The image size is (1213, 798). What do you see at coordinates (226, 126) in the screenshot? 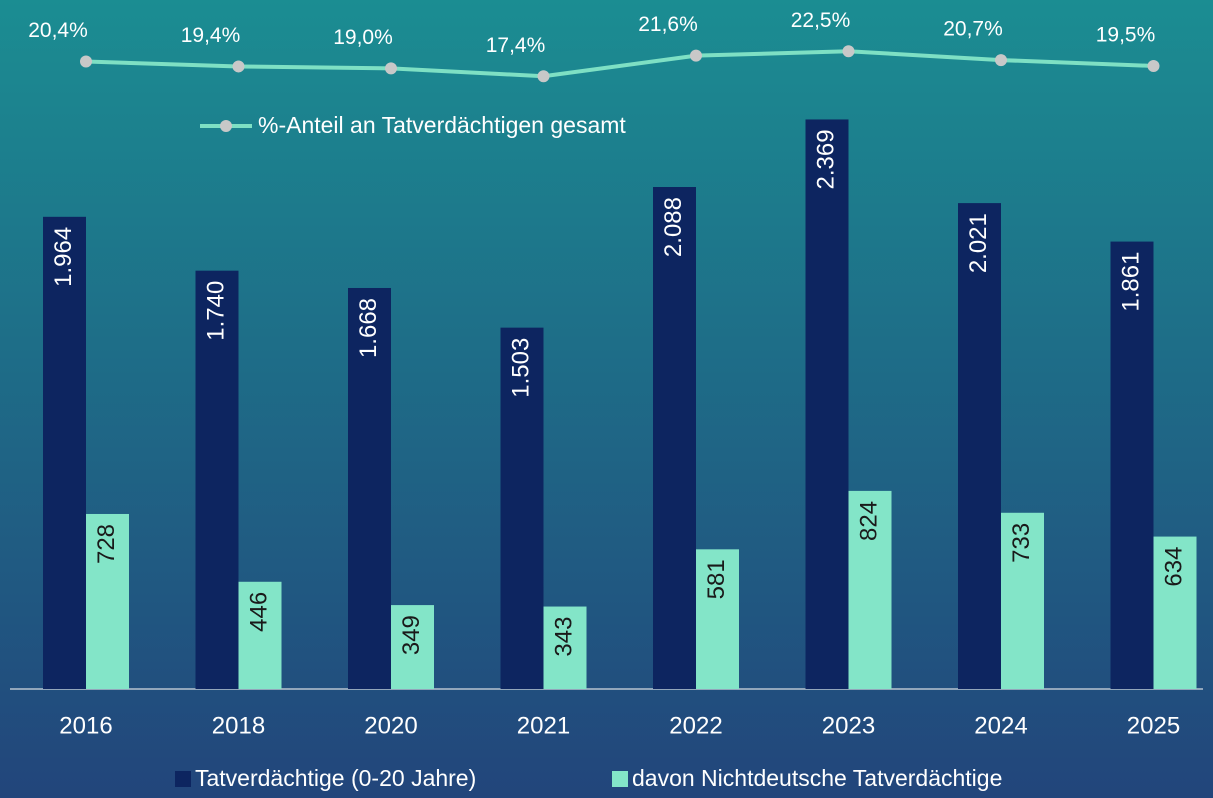
I see `legend-marker` at bounding box center [226, 126].